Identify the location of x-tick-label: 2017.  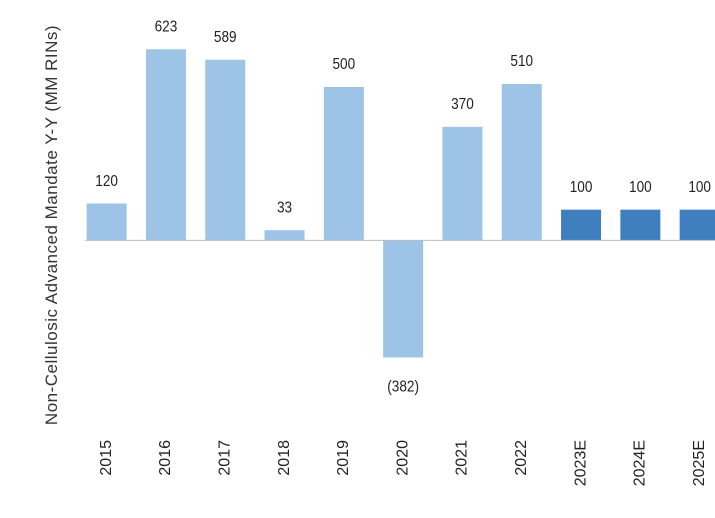
(224, 458).